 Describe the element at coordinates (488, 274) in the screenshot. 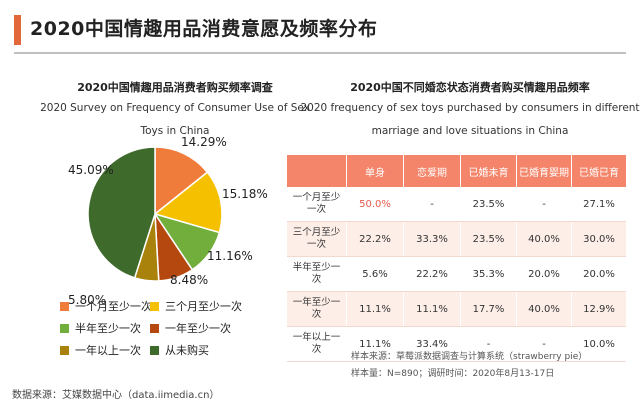

I see `table-cell: 35.3%` at that location.